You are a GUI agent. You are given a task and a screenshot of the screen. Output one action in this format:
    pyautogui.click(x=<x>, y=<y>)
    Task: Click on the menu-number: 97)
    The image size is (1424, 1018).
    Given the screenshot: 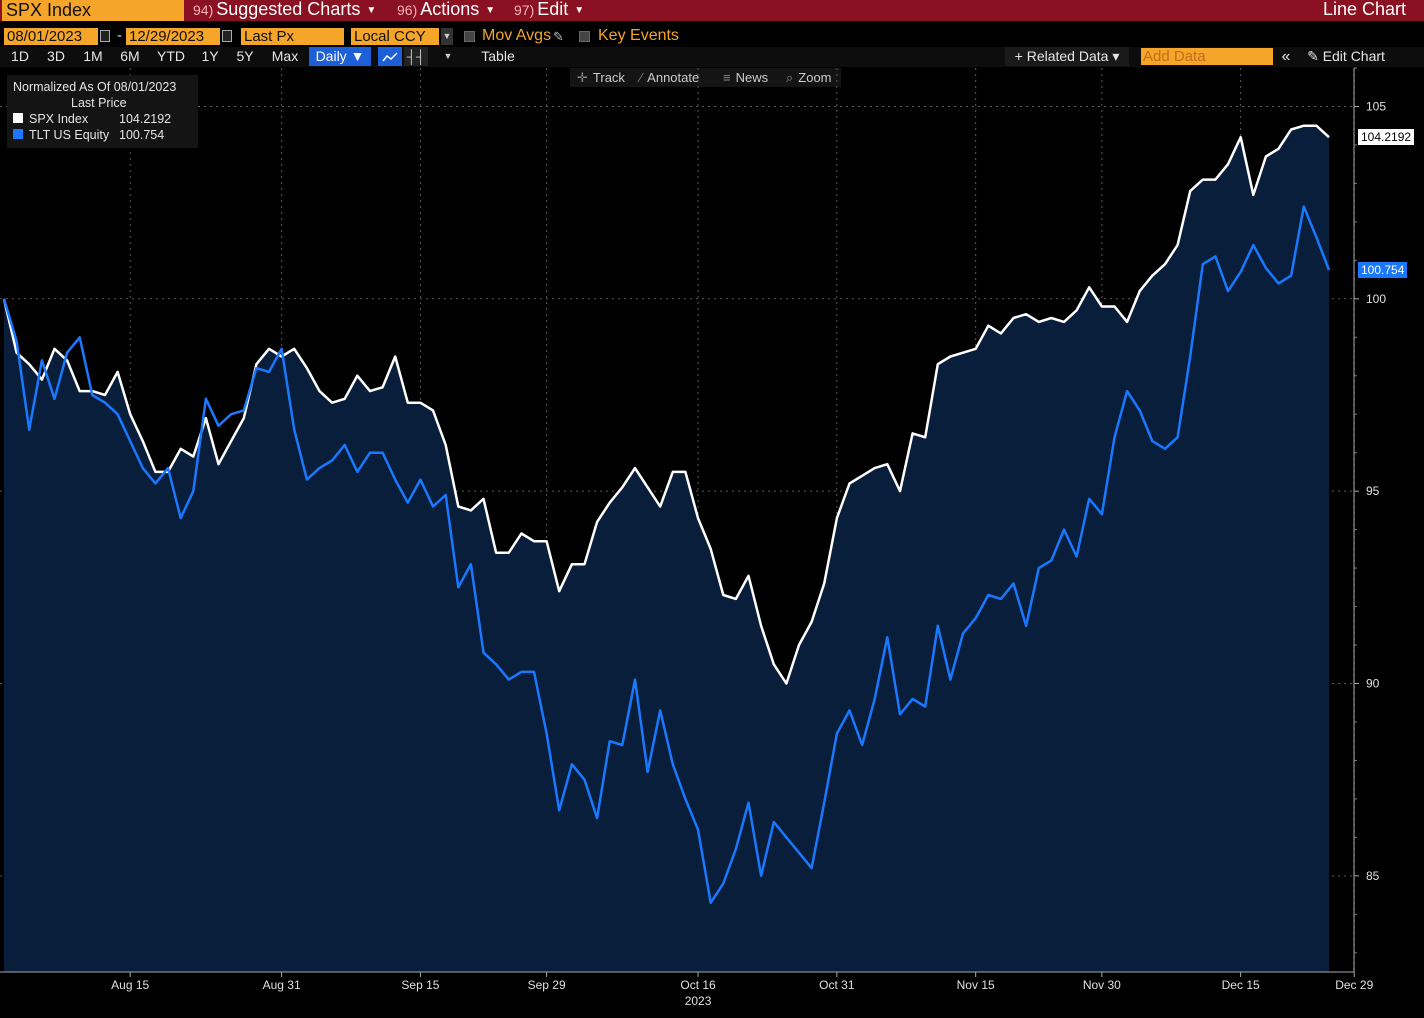 What is the action you would take?
    pyautogui.click(x=524, y=10)
    